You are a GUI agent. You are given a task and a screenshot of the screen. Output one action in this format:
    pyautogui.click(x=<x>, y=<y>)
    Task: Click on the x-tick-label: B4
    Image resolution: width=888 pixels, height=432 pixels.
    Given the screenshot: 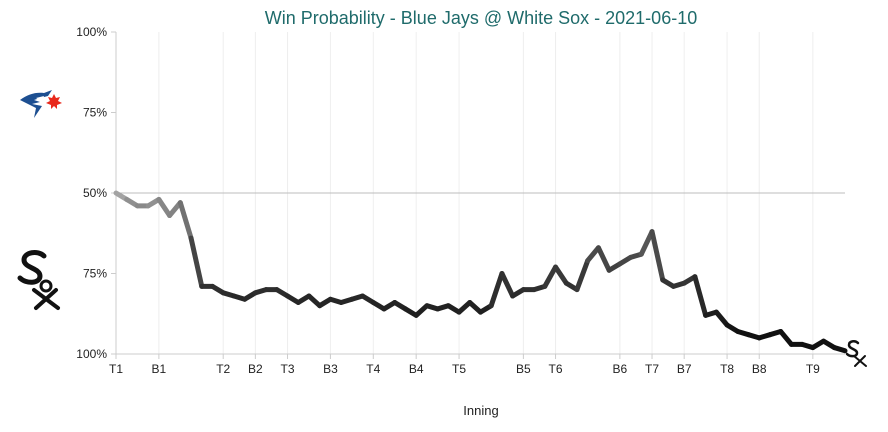 What is the action you would take?
    pyautogui.click(x=416, y=369)
    